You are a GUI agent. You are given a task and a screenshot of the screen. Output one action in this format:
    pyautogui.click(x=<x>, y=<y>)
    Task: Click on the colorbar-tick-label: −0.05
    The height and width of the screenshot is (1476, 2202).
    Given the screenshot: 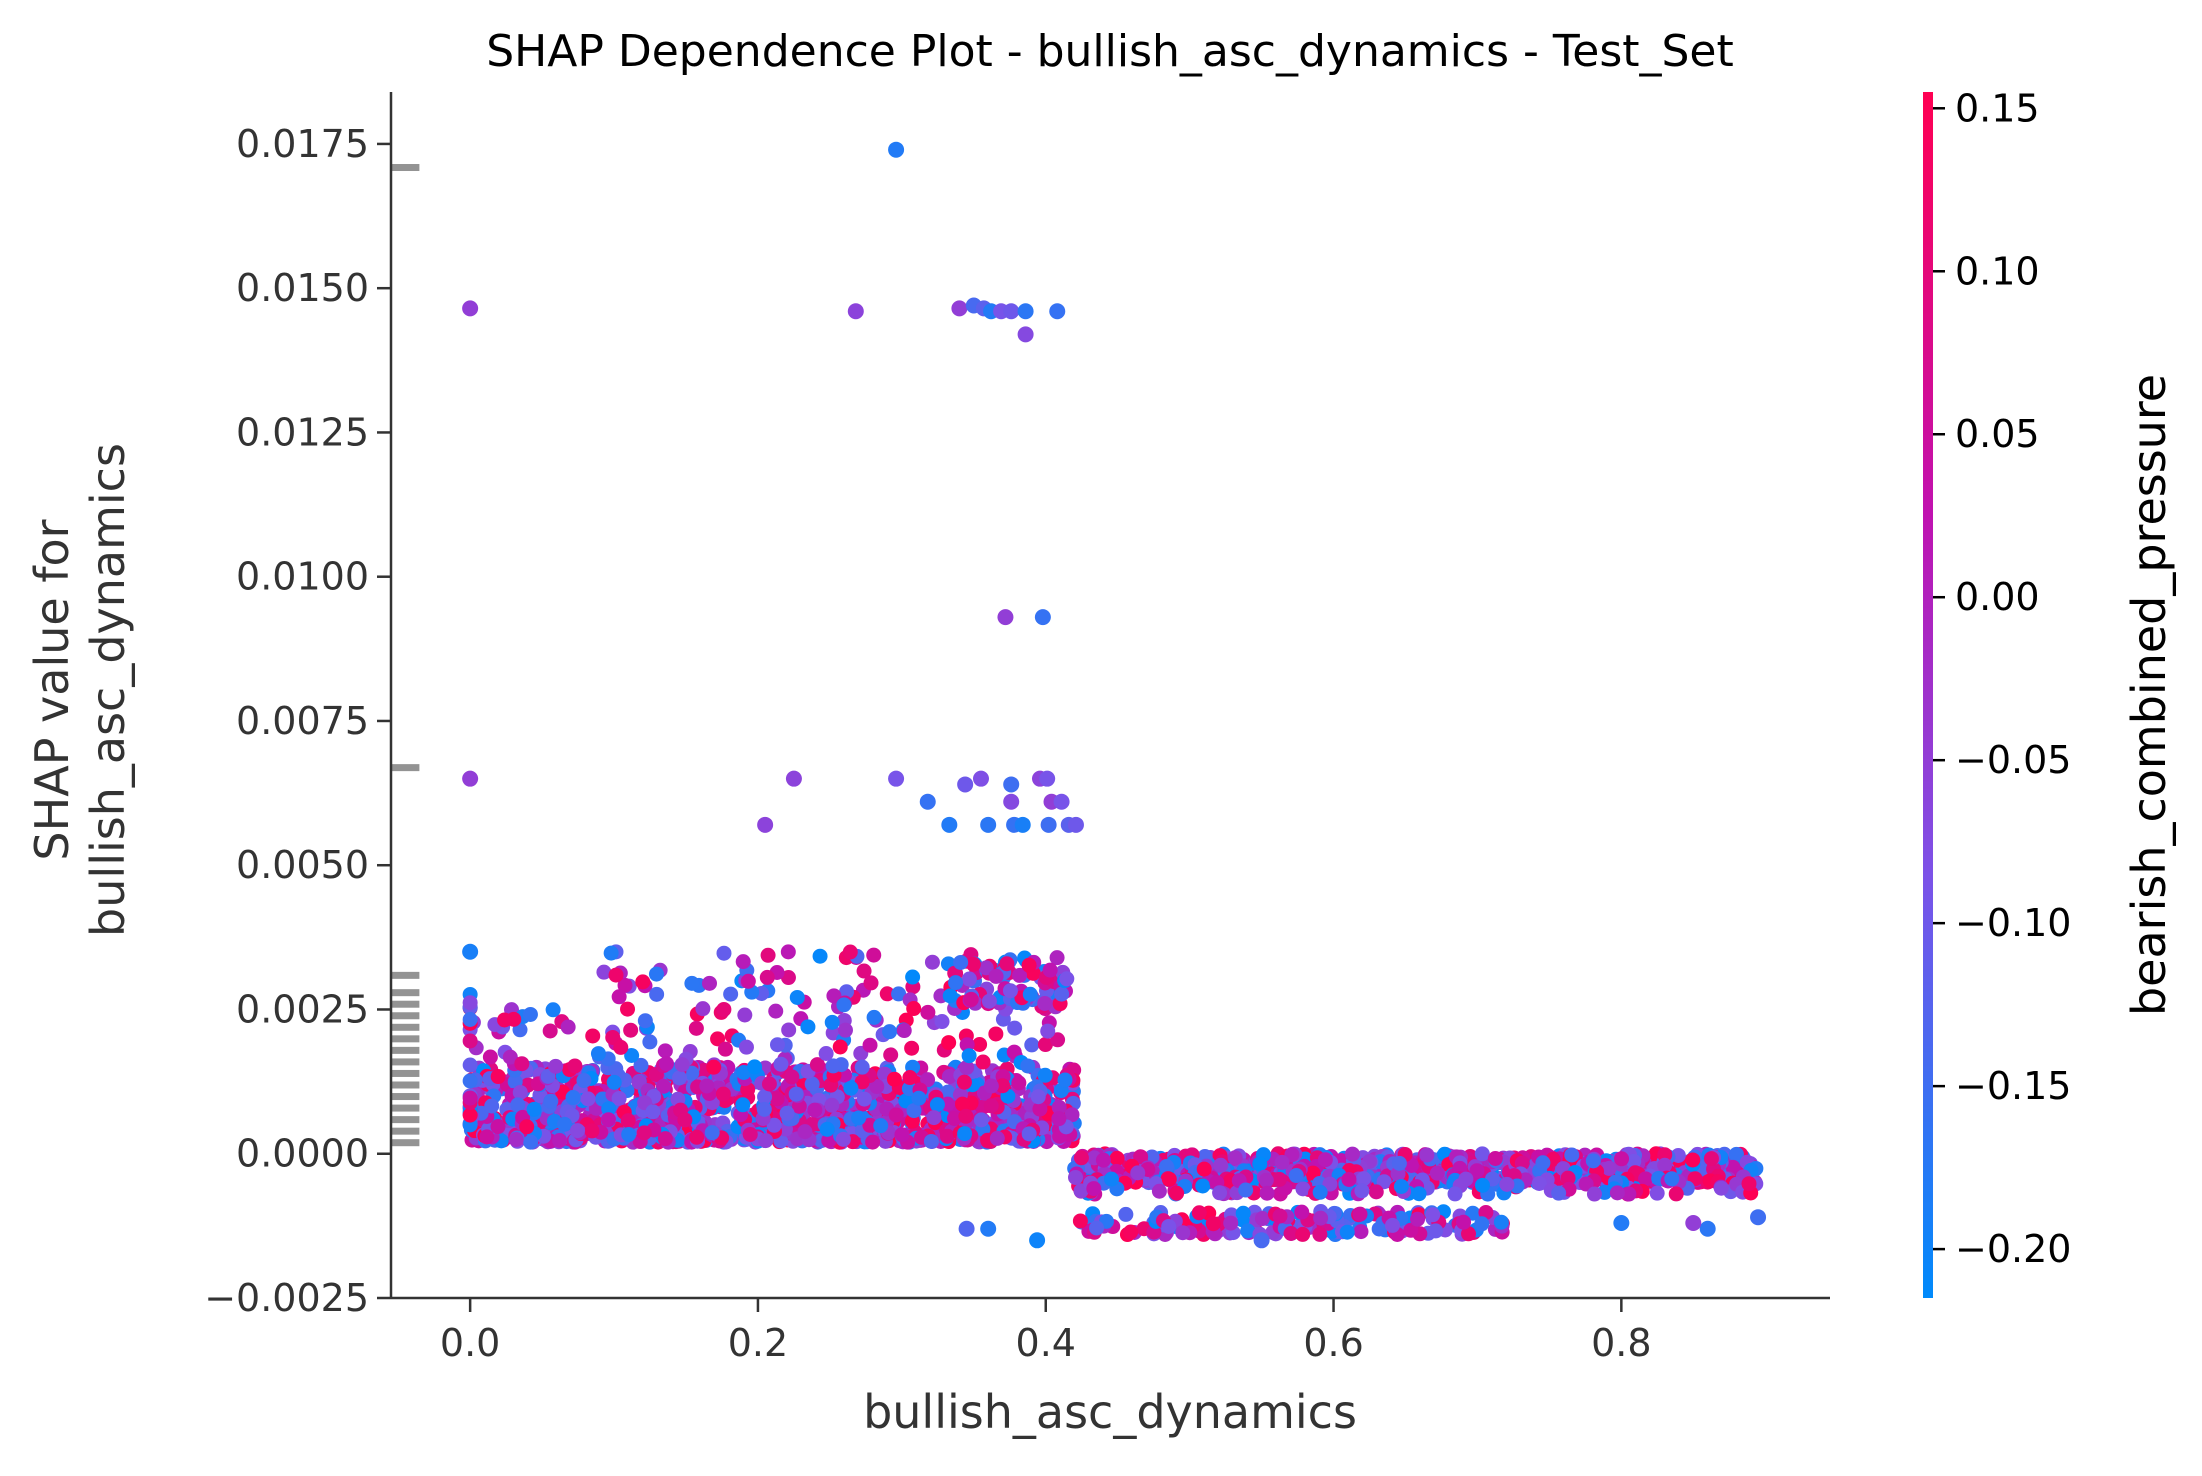 What is the action you would take?
    pyautogui.click(x=2013, y=760)
    